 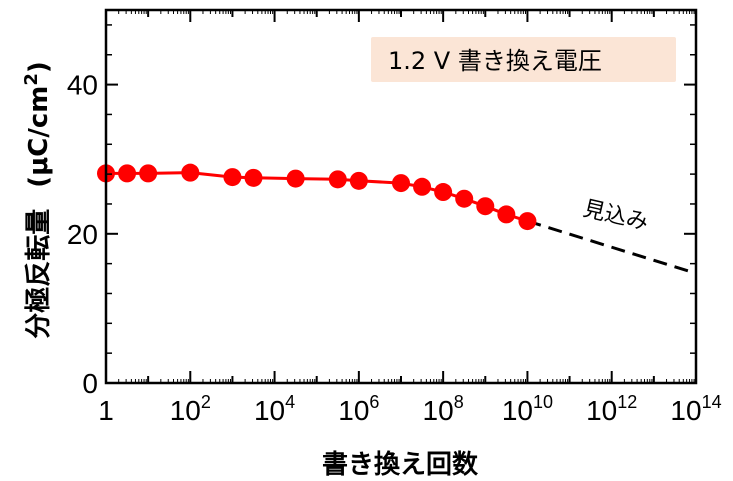 I want to click on x-tick-exp: 10, so click(x=543, y=402).